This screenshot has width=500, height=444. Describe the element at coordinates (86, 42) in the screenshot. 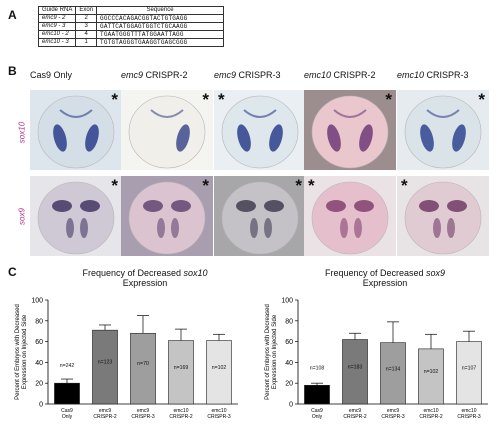

I see `exon-cell: 1` at that location.